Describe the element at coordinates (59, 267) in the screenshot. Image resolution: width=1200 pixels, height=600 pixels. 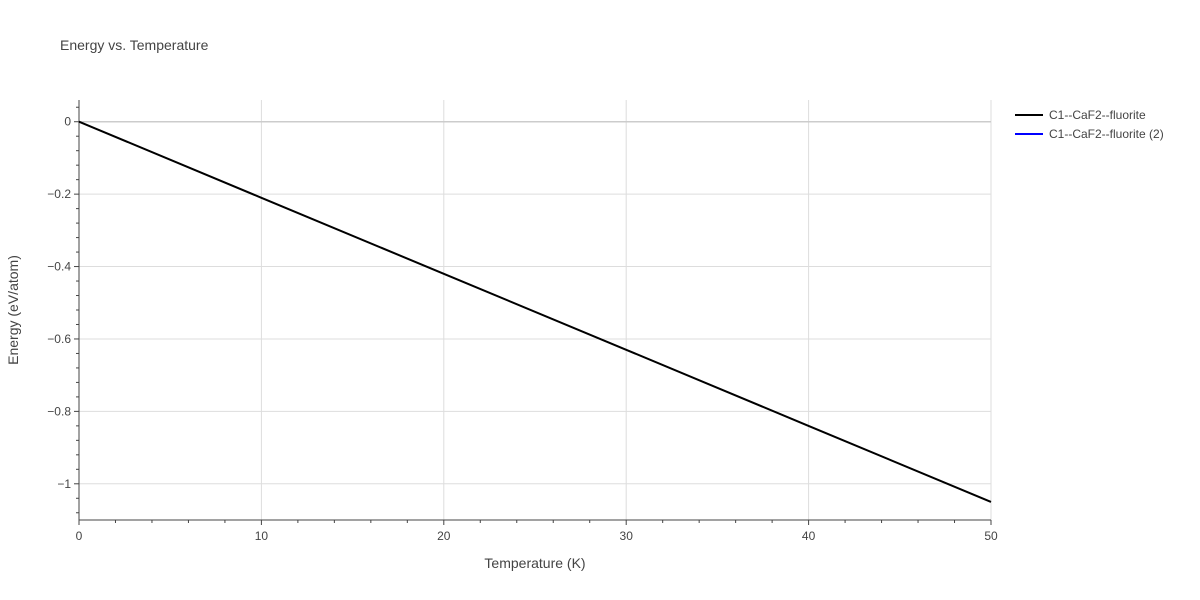
I see `y-tick-label: −0.4` at that location.